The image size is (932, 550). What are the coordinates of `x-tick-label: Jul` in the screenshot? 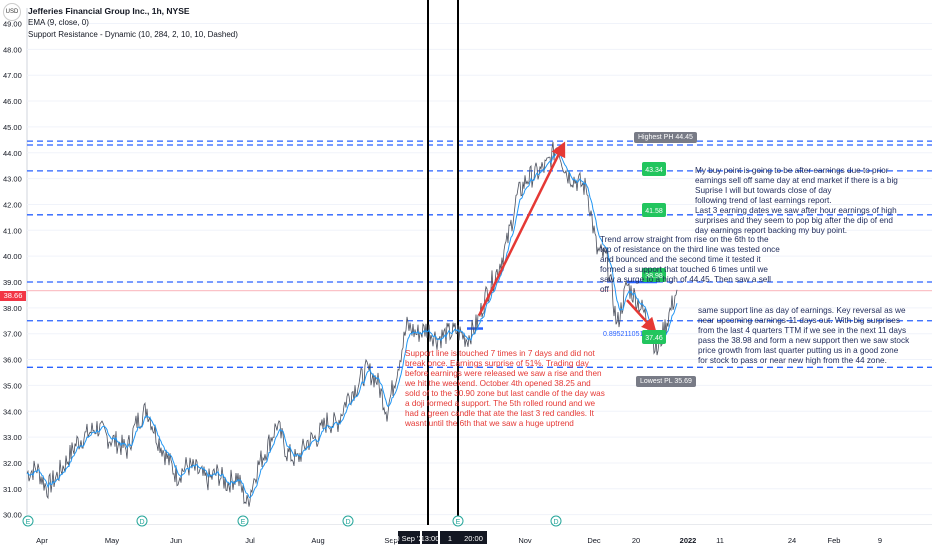 It's located at (250, 540).